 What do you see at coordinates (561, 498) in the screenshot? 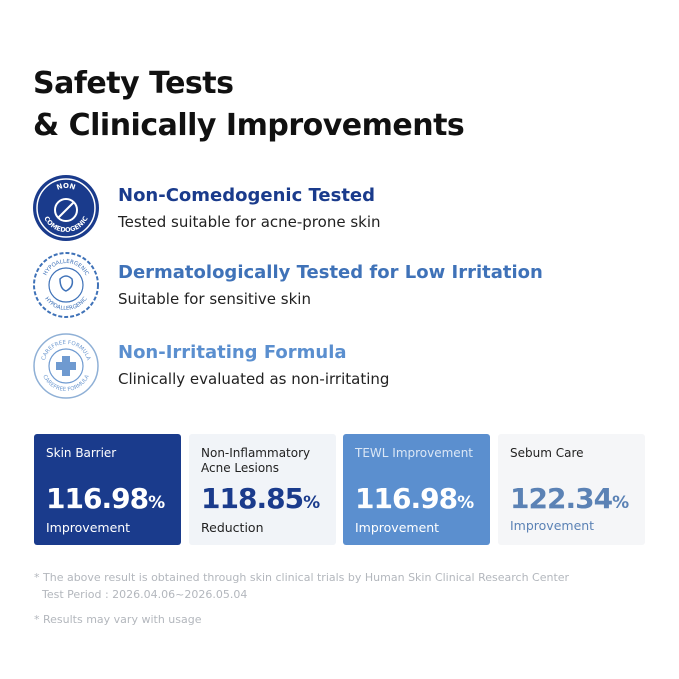
I see `card-value: 122.34` at bounding box center [561, 498].